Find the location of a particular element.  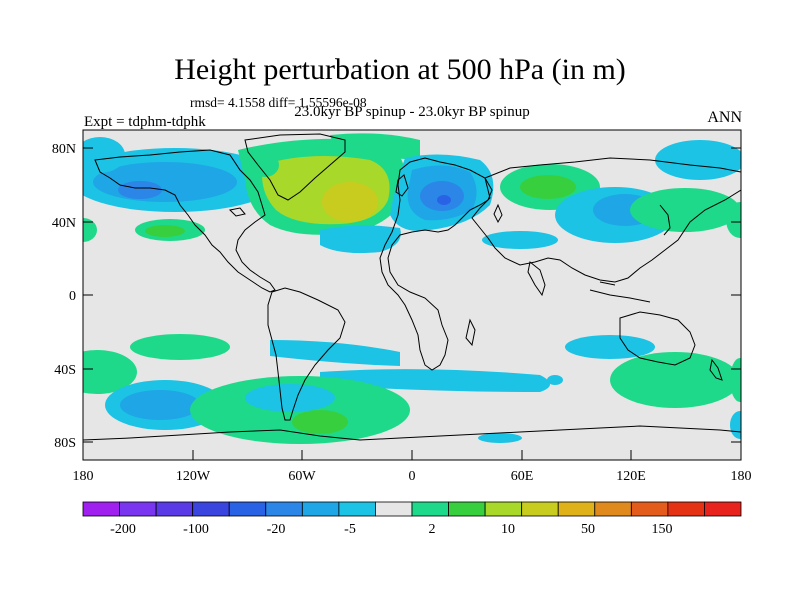

season-label: ANN is located at coordinates (724, 117).